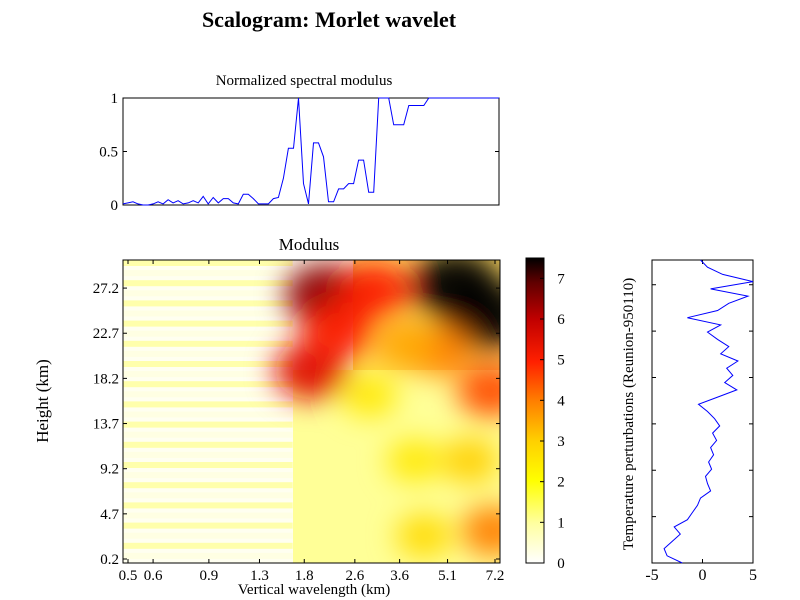 The image size is (800, 600). I want to click on heatmap-x-tick-label: 0.9, so click(209, 576).